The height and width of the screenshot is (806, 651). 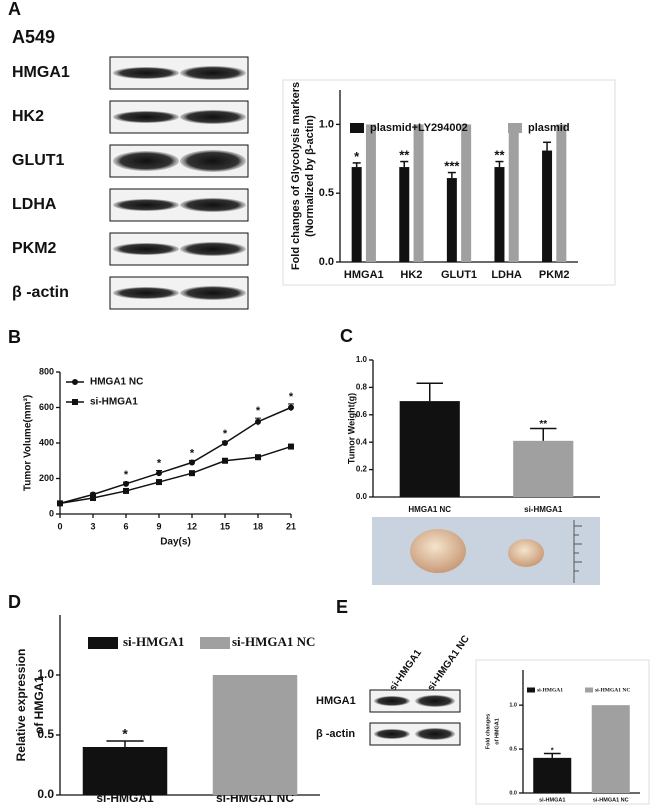 I want to click on x-tick-label: 6, so click(x=125, y=526).